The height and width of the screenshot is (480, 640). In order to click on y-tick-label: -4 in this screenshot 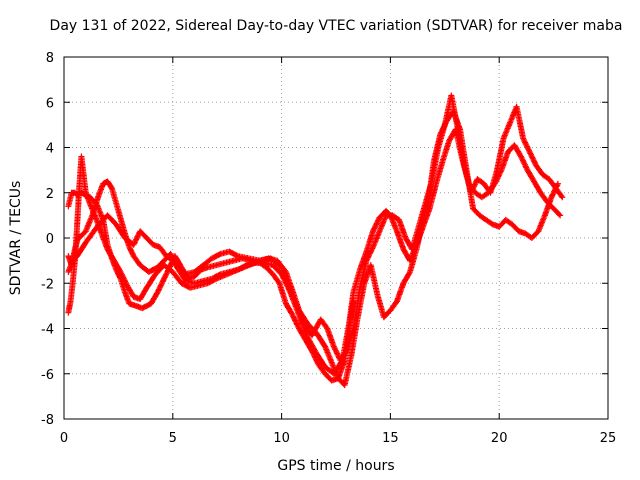, I will do `click(47, 330)`.